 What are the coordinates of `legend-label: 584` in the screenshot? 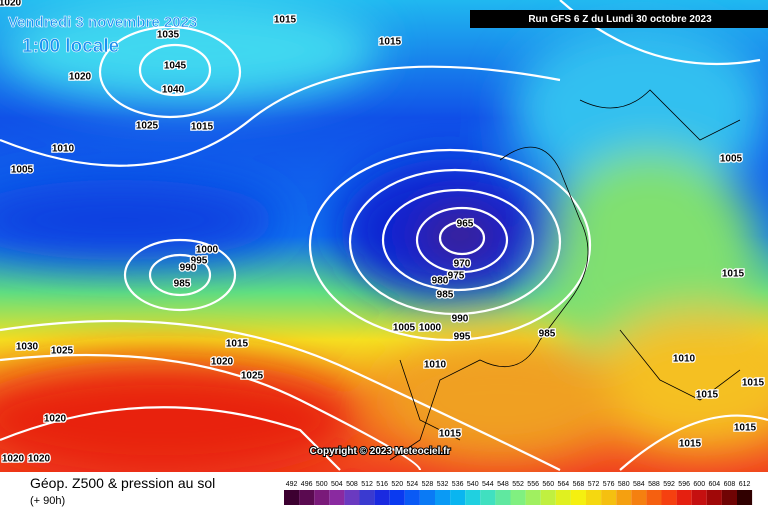 It's located at (639, 484).